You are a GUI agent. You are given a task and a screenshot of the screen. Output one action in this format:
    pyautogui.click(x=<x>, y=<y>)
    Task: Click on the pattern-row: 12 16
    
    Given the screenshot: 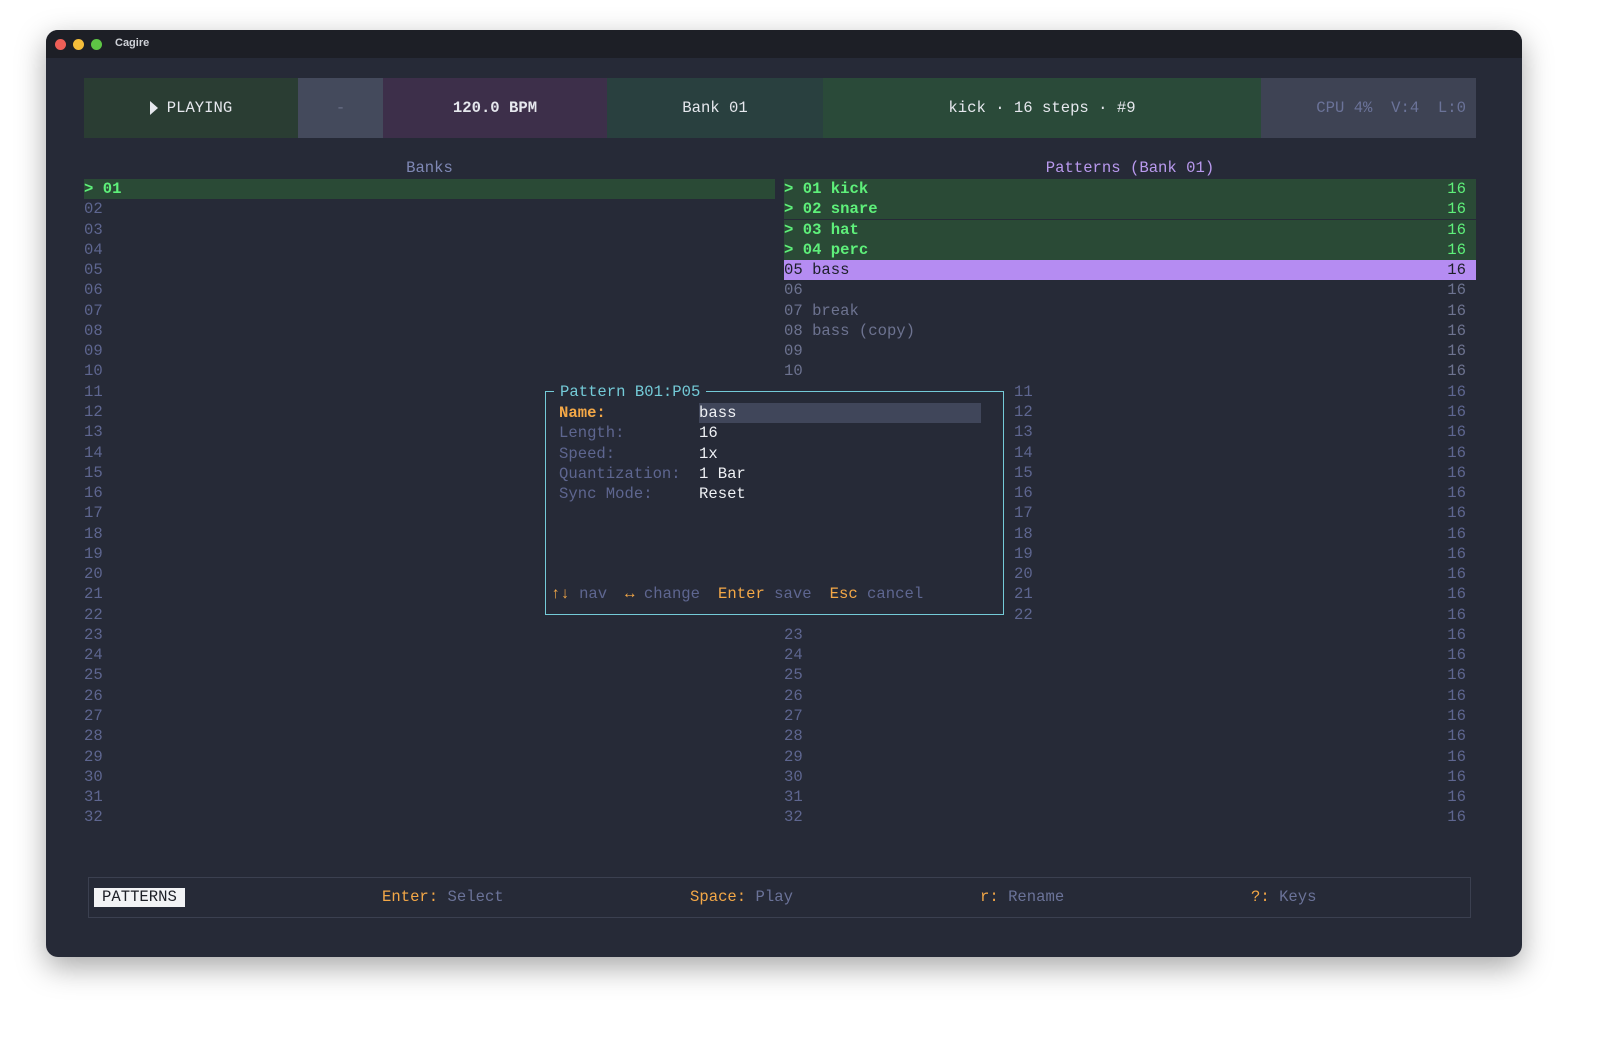 What is the action you would take?
    pyautogui.click(x=1130, y=412)
    